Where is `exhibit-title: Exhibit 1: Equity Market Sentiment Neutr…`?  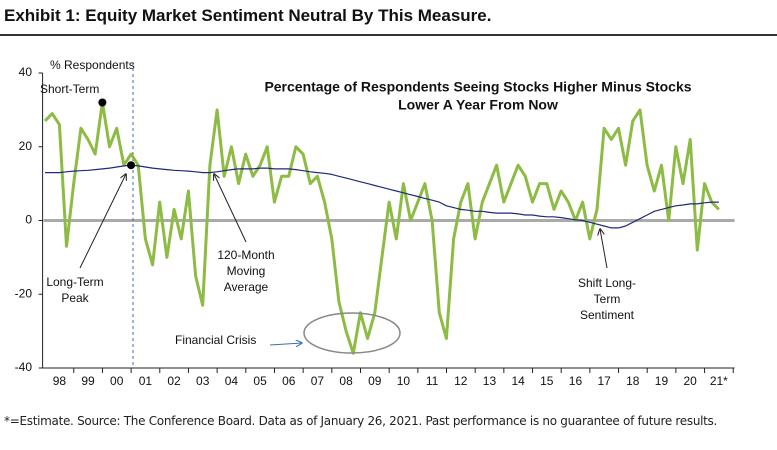 exhibit-title: Exhibit 1: Equity Market Sentiment Neutr… is located at coordinates (248, 15).